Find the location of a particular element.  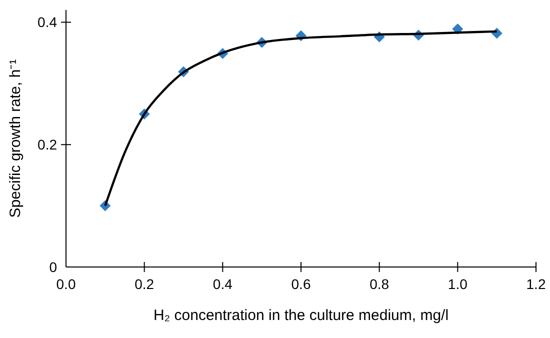

x-tick-label: 0.4 is located at coordinates (222, 284).